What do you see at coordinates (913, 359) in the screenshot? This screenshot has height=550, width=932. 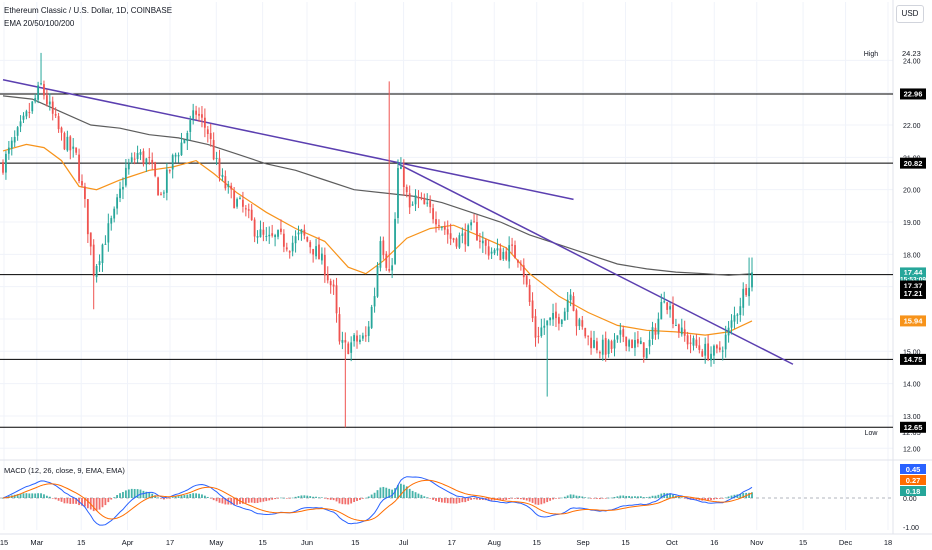 I see `price-label: 14.75` at bounding box center [913, 359].